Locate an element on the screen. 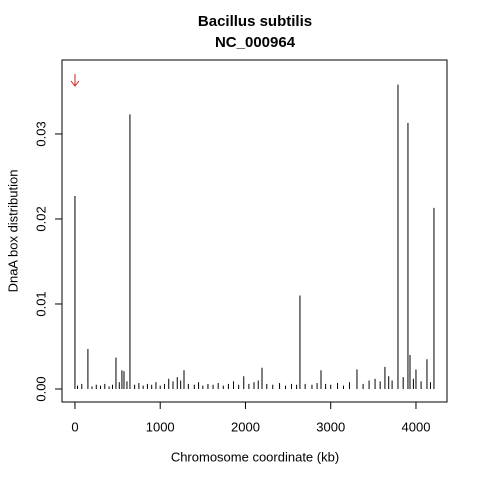 This screenshot has height=480, width=480. x-axis-title: Chromosome coordinate (kb) is located at coordinates (255, 456).